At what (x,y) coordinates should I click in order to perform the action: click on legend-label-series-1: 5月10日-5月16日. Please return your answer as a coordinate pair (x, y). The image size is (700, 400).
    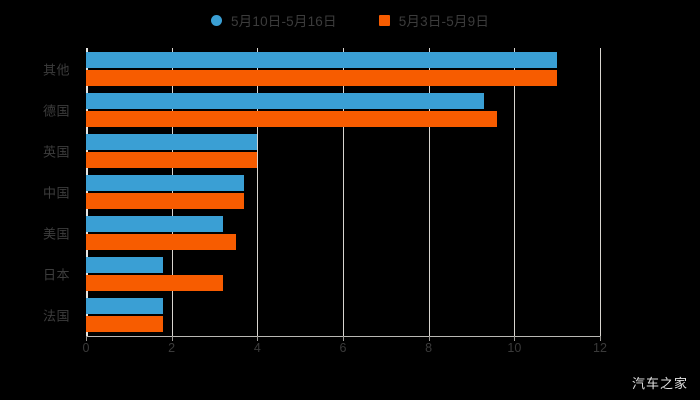
    Looking at the image, I should click on (283, 21).